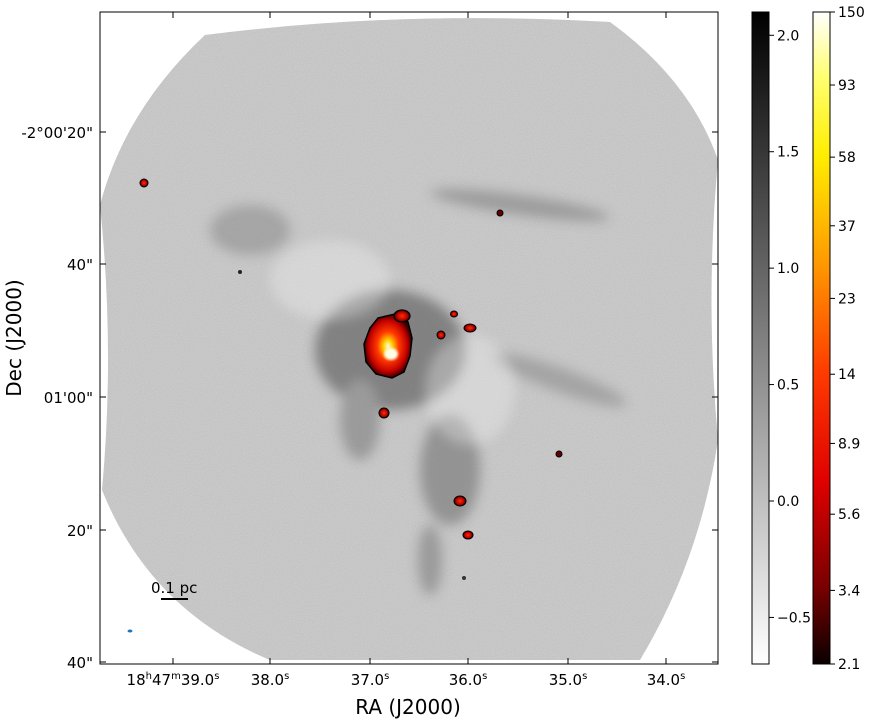 This screenshot has width=870, height=724. What do you see at coordinates (788, 153) in the screenshot?
I see `colorbar-gray-tick-label: 1.5` at bounding box center [788, 153].